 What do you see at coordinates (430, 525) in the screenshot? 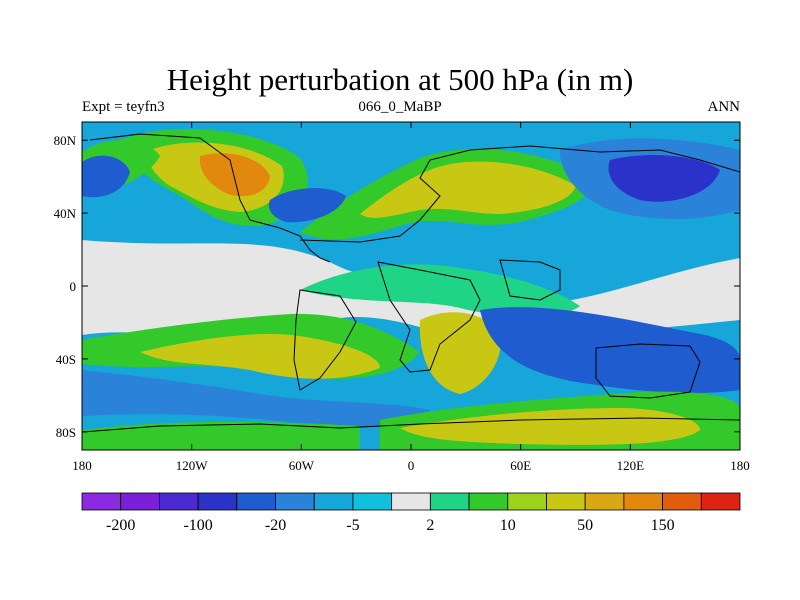
I see `colorbar-label: 2` at bounding box center [430, 525].